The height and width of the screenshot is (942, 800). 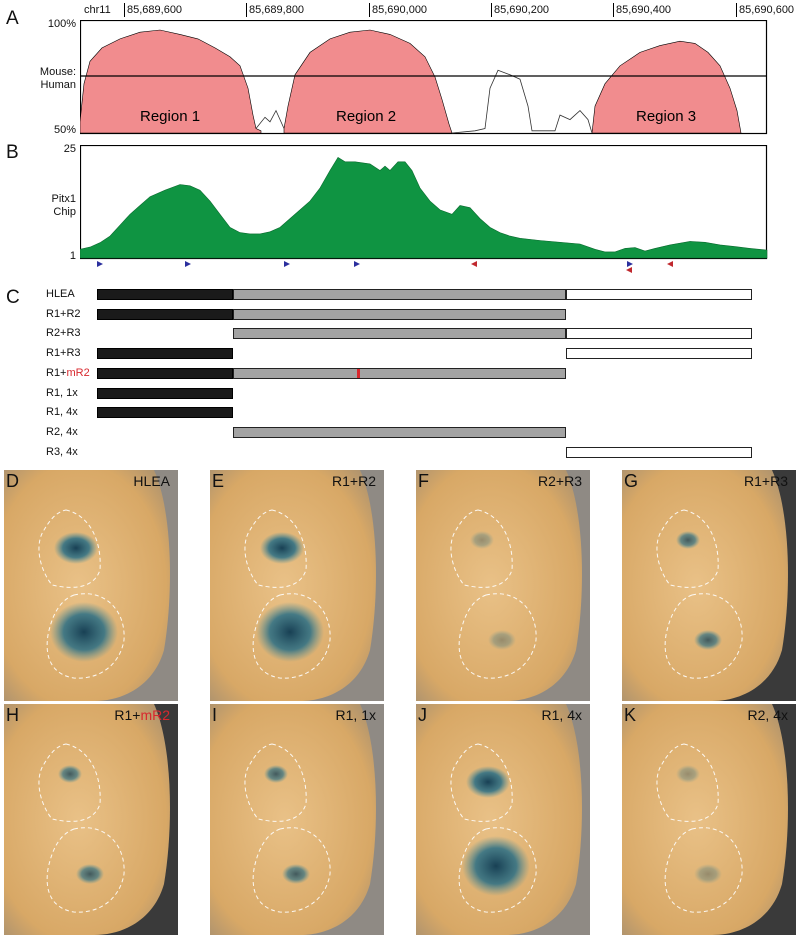 What do you see at coordinates (400, 10) in the screenshot?
I see `tick-label: 85,690,000` at bounding box center [400, 10].